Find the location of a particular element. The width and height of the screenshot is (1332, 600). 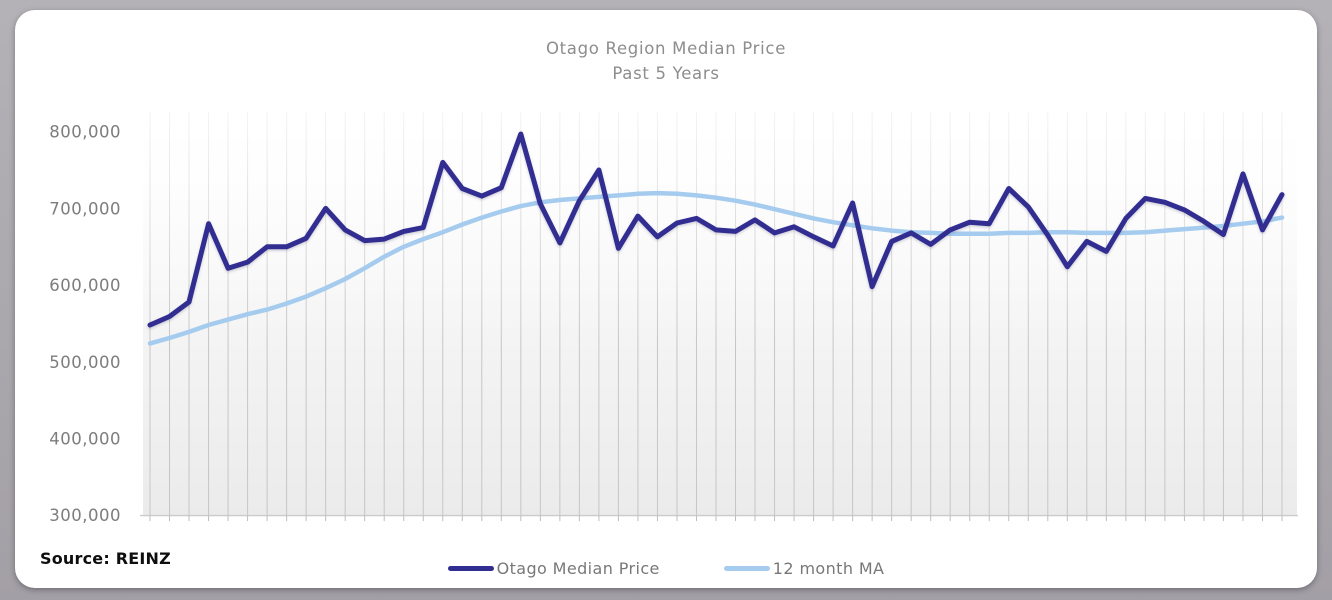

legend-label-median-price: Otago Median Price is located at coordinates (578, 568).